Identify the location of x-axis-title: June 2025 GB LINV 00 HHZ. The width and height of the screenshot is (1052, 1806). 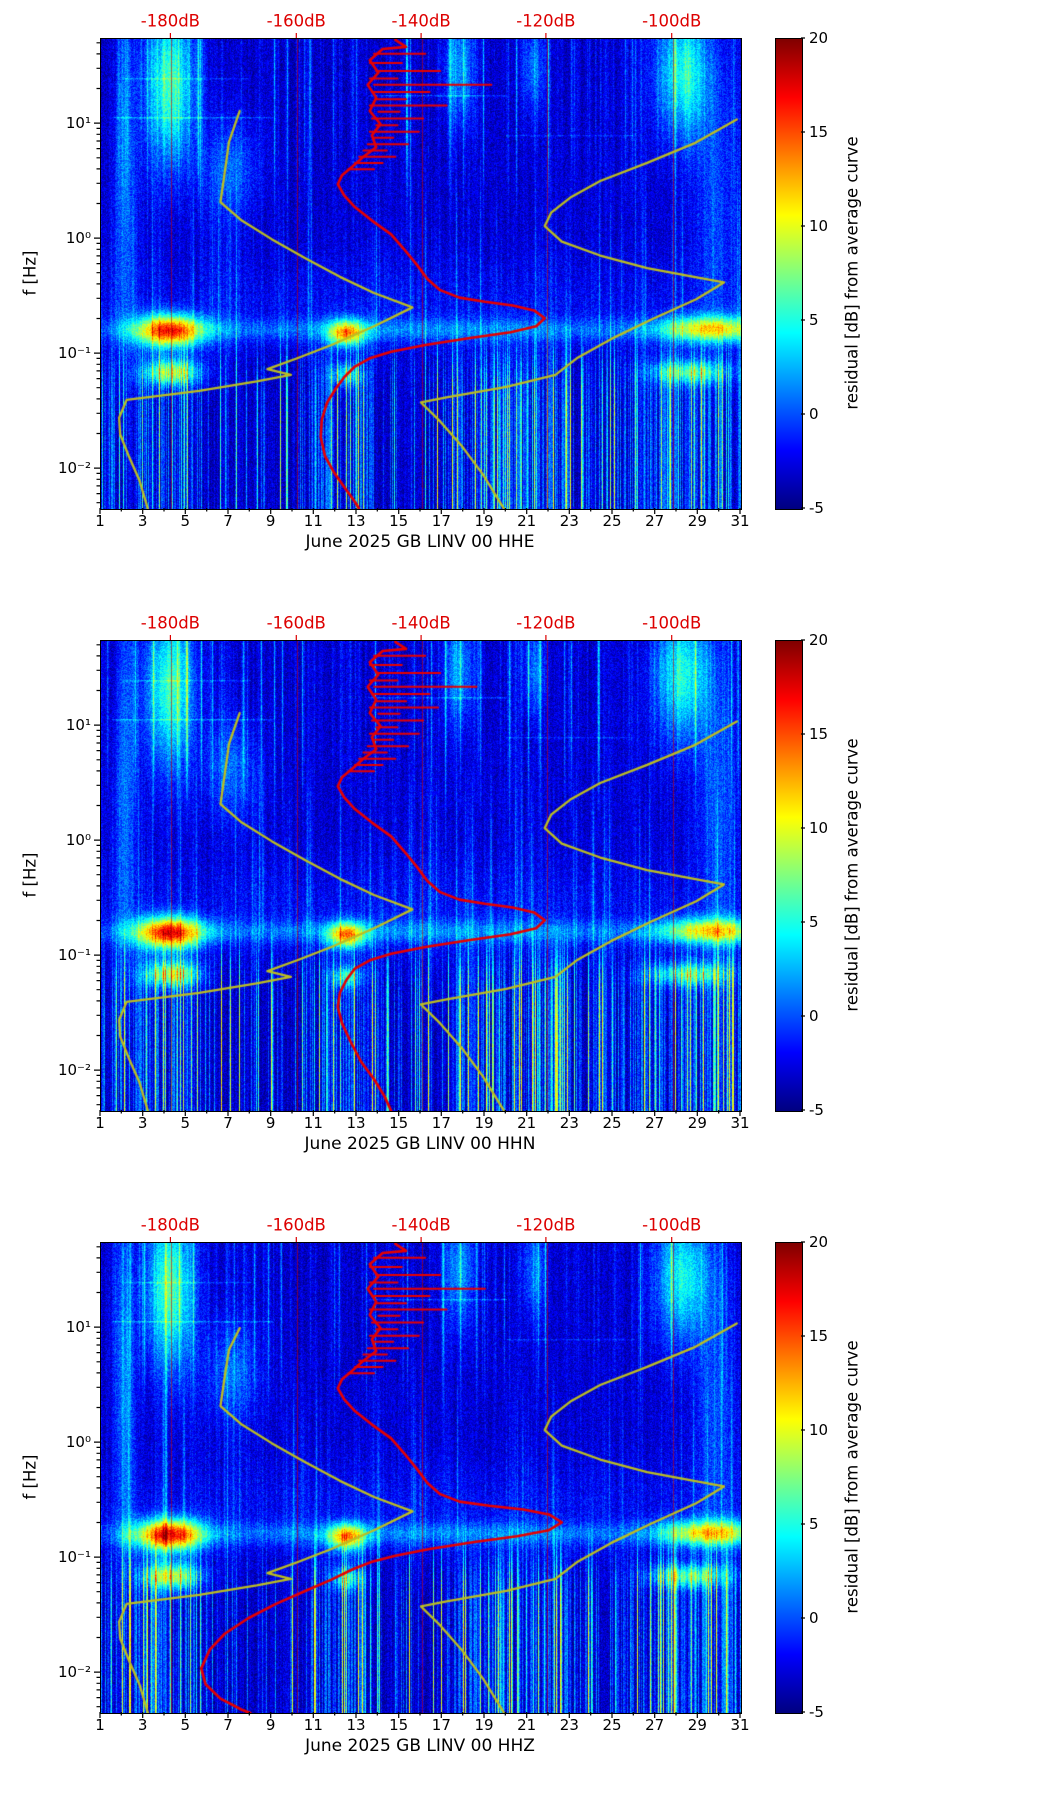
(420, 1746).